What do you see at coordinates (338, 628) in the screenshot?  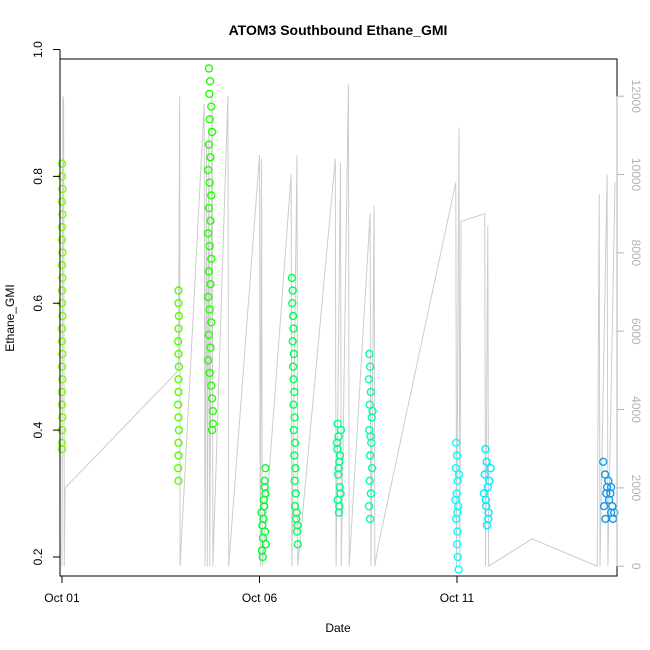 I see `x-axis-label: Date` at bounding box center [338, 628].